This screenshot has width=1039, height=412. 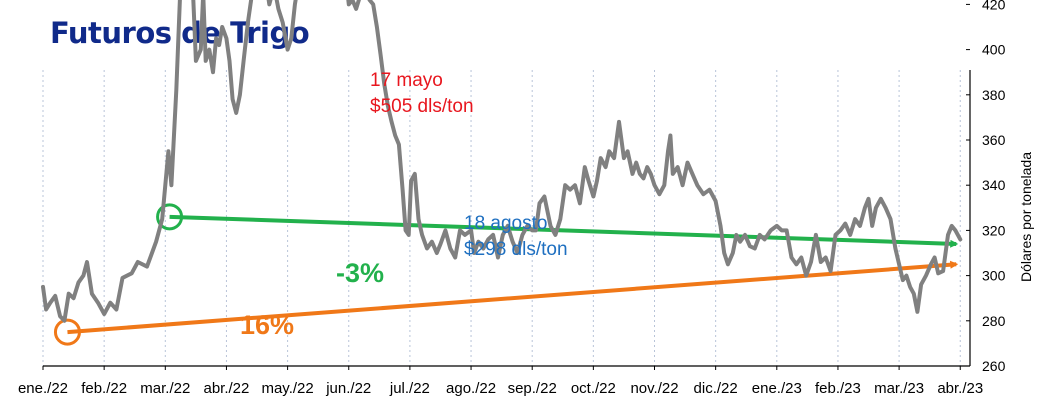 I want to click on y-tick-label: 300, so click(x=994, y=276).